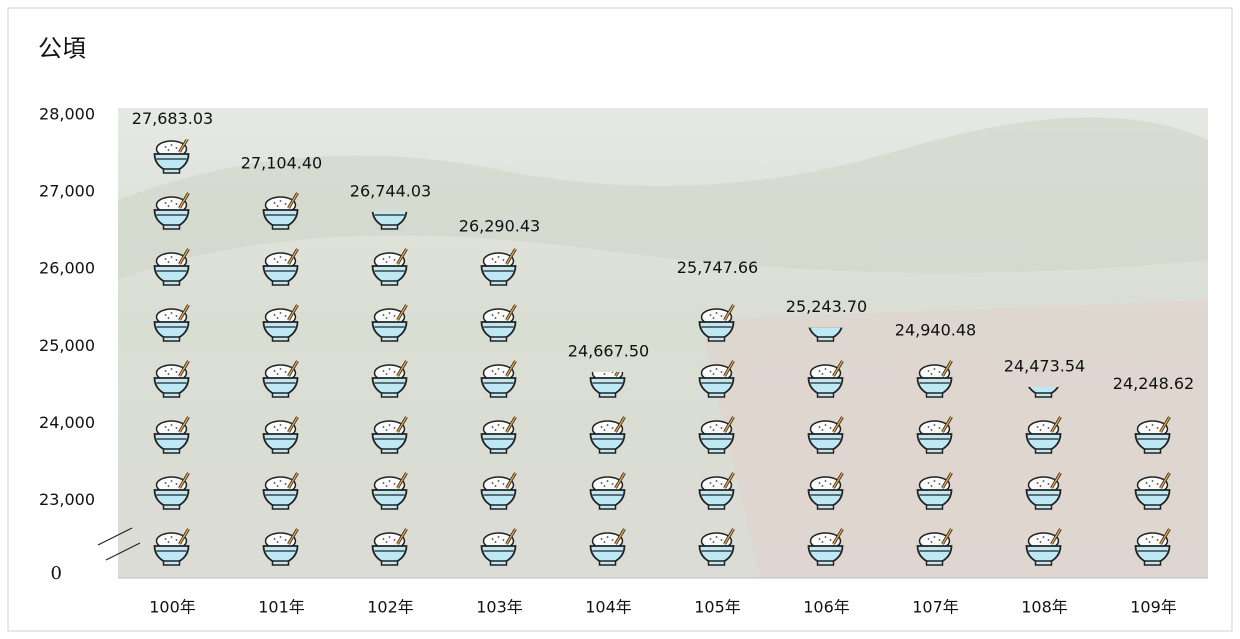 Image resolution: width=1240 pixels, height=639 pixels. I want to click on value-label: 26,744.03, so click(390, 190).